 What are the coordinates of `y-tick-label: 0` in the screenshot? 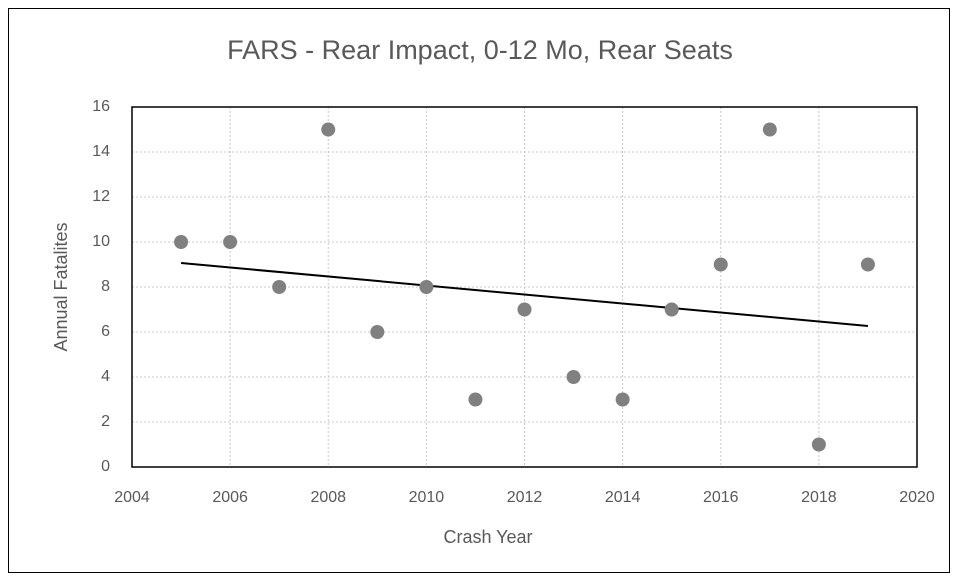 It's located at (105, 466).